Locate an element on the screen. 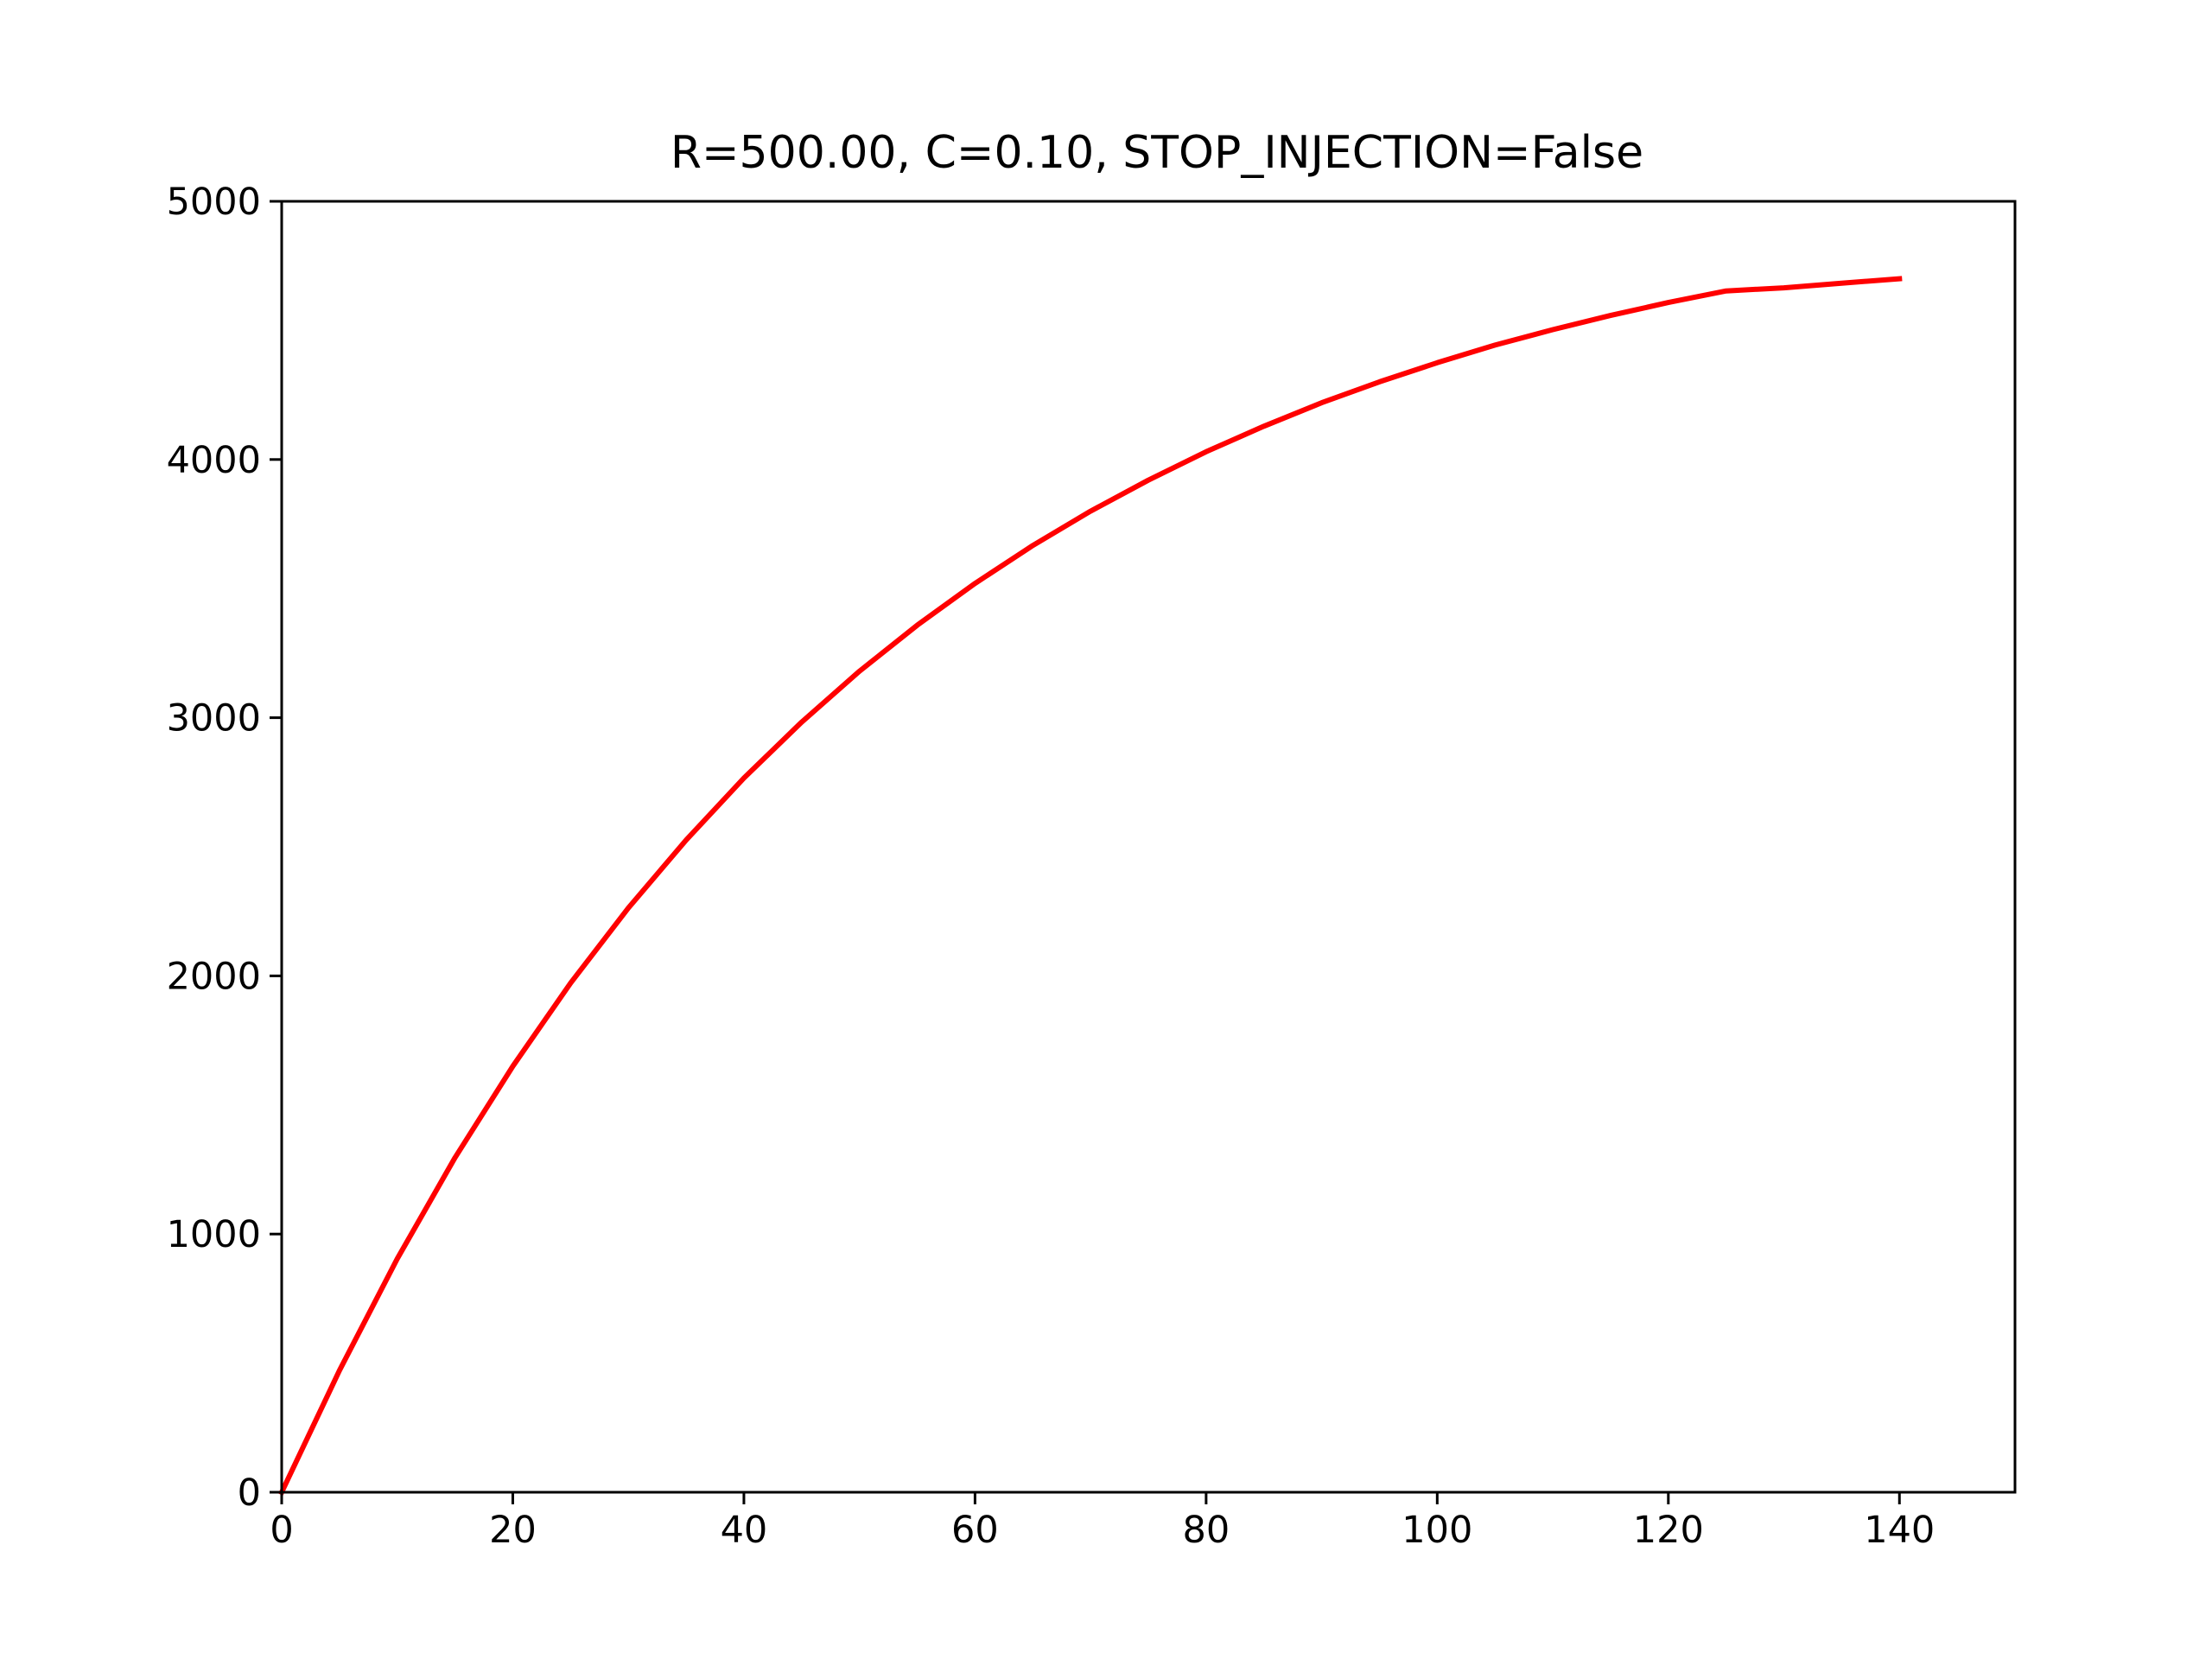 Image resolution: width=2212 pixels, height=1659 pixels. x-tick-label: 0 is located at coordinates (281, 1530).